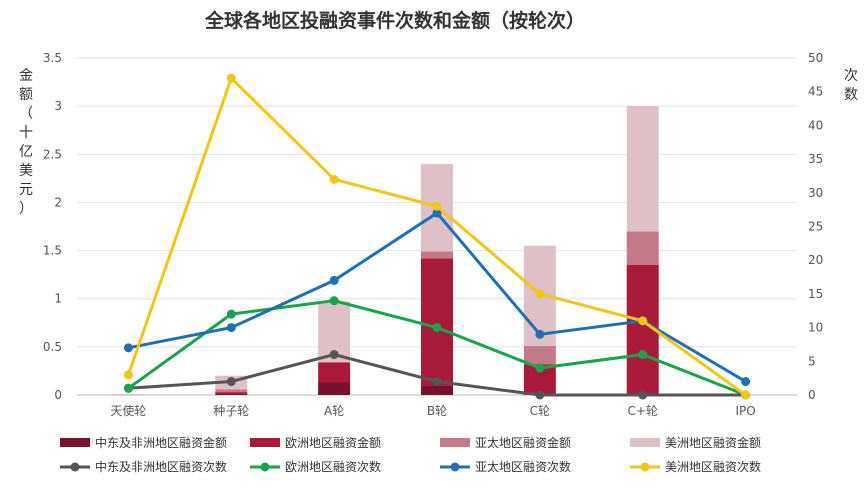 The height and width of the screenshot is (500, 868). I want to click on left-axis-label-char: 美, so click(26, 171).